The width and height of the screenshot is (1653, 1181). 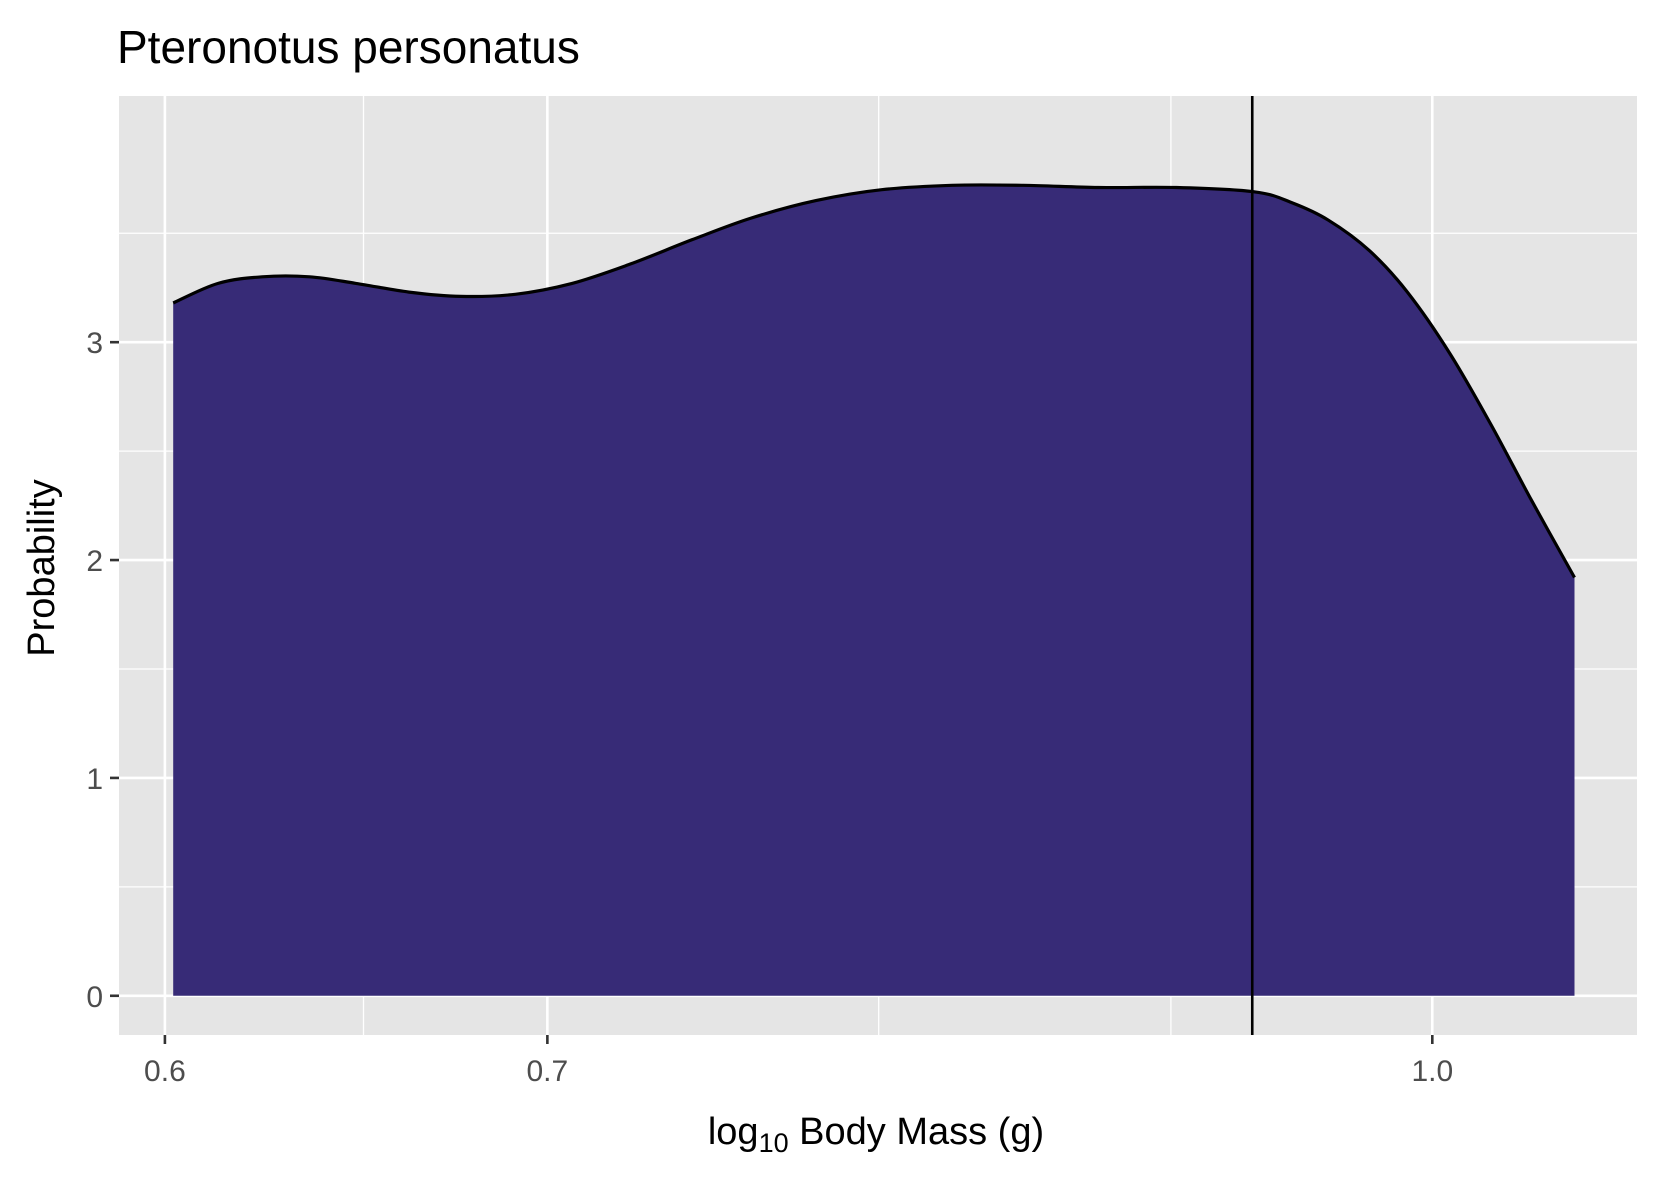 What do you see at coordinates (1432, 1071) in the screenshot?
I see `x-tick-label: 1.0` at bounding box center [1432, 1071].